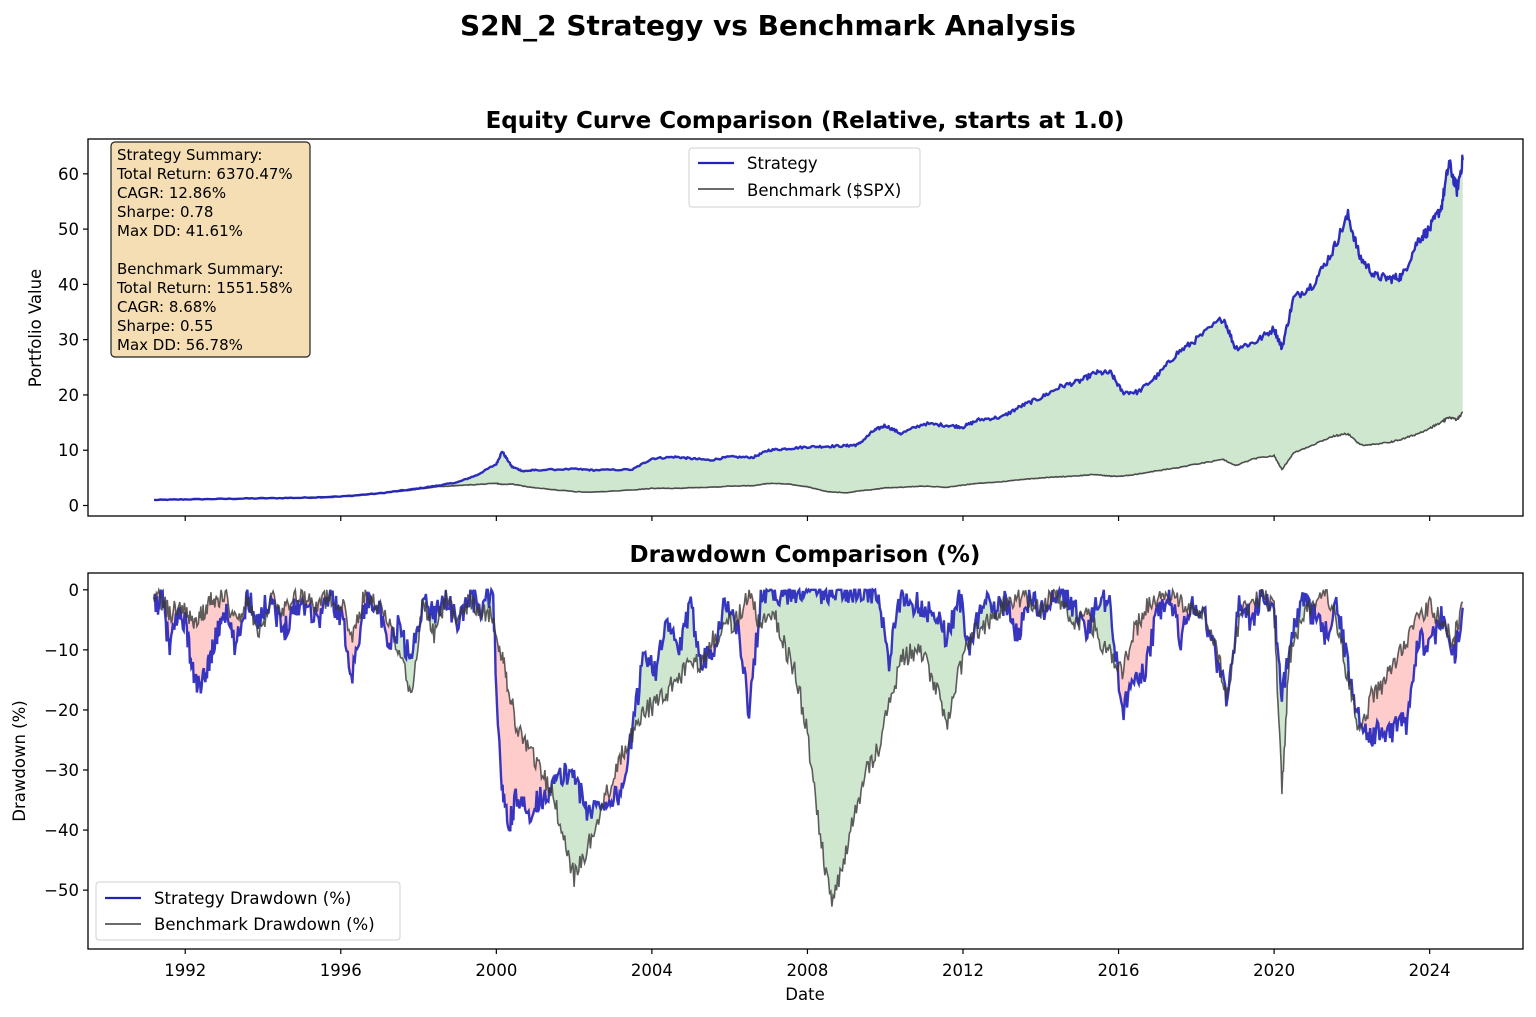 The image size is (1536, 1017). Describe the element at coordinates (1119, 970) in the screenshot. I see `x-tick-label: 2016` at that location.